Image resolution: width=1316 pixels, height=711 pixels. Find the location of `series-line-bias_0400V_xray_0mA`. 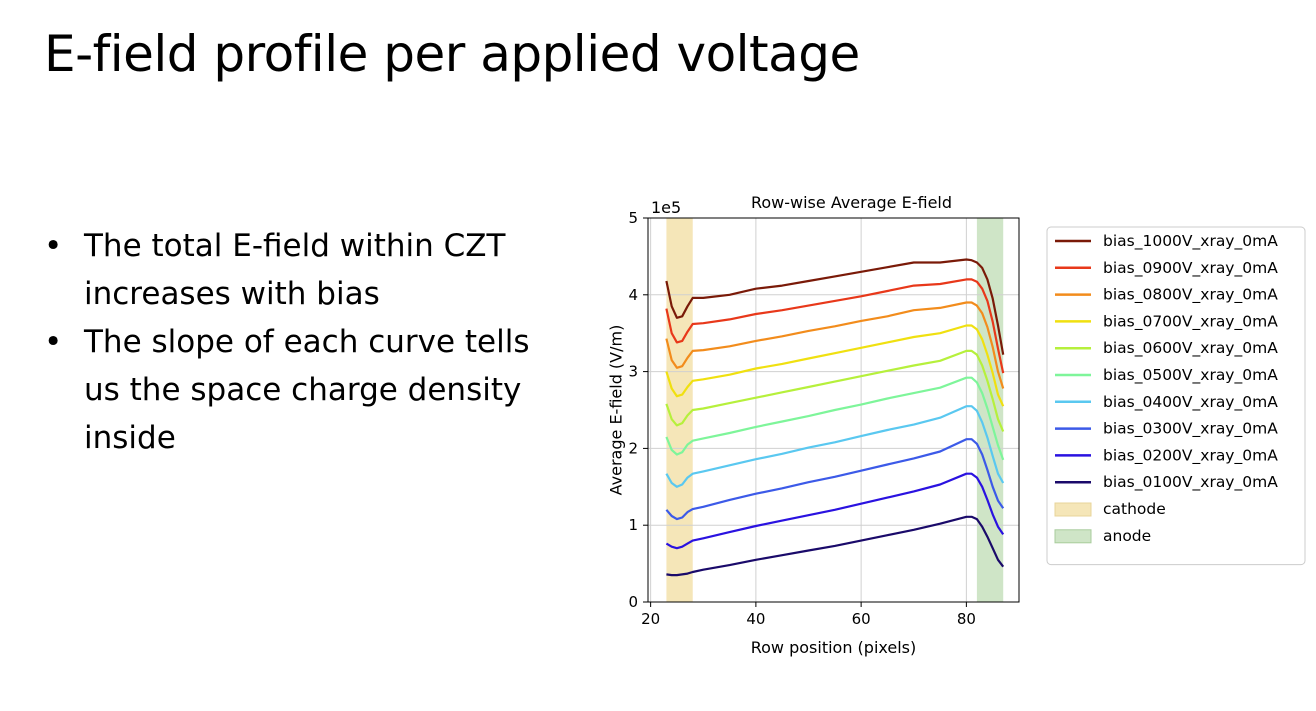

series-line-bias_0400V_xray_0mA is located at coordinates (835, 446).